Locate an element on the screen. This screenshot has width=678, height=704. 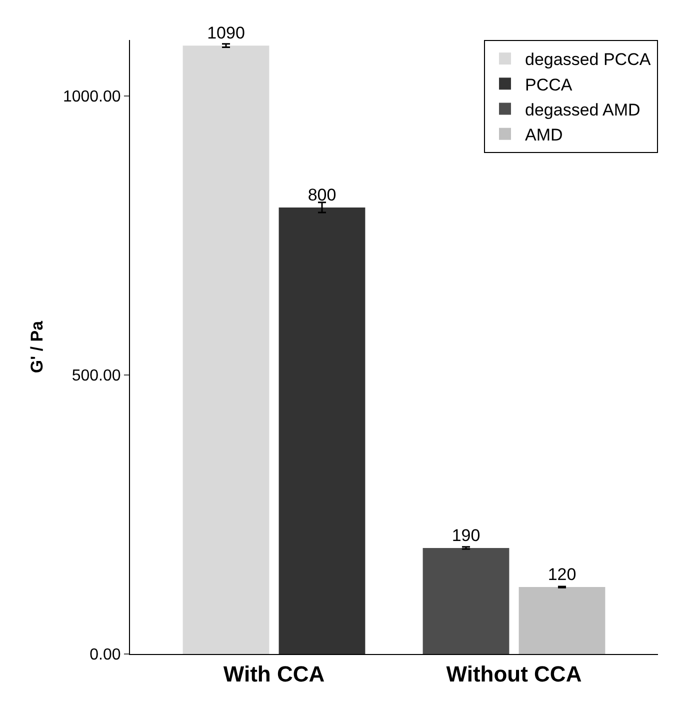
y-tick-label: 0.00 is located at coordinates (105, 655).